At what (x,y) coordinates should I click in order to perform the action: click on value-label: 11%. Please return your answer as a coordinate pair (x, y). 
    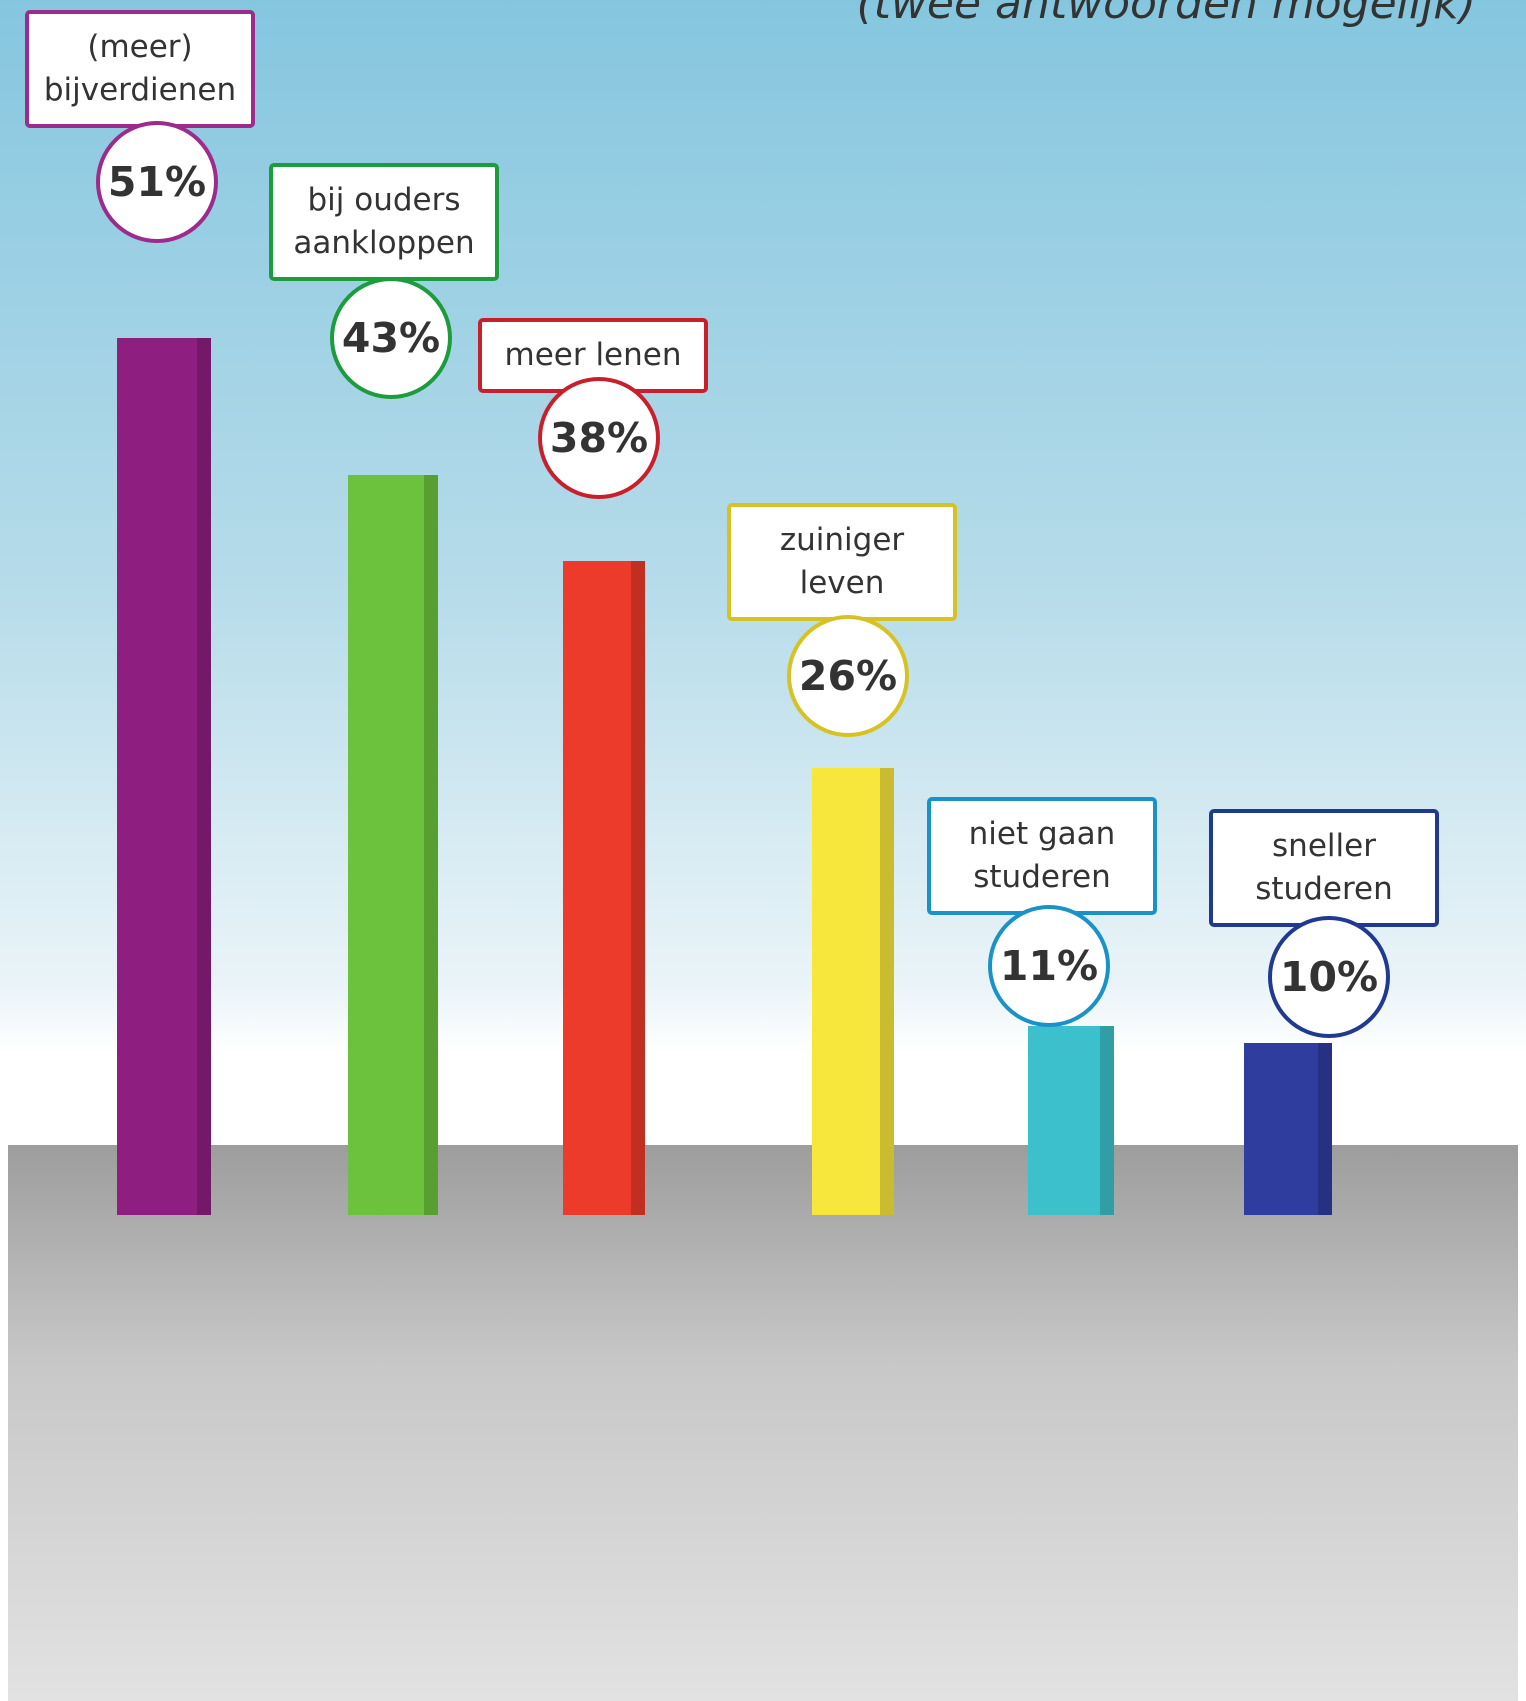
    Looking at the image, I should click on (1049, 966).